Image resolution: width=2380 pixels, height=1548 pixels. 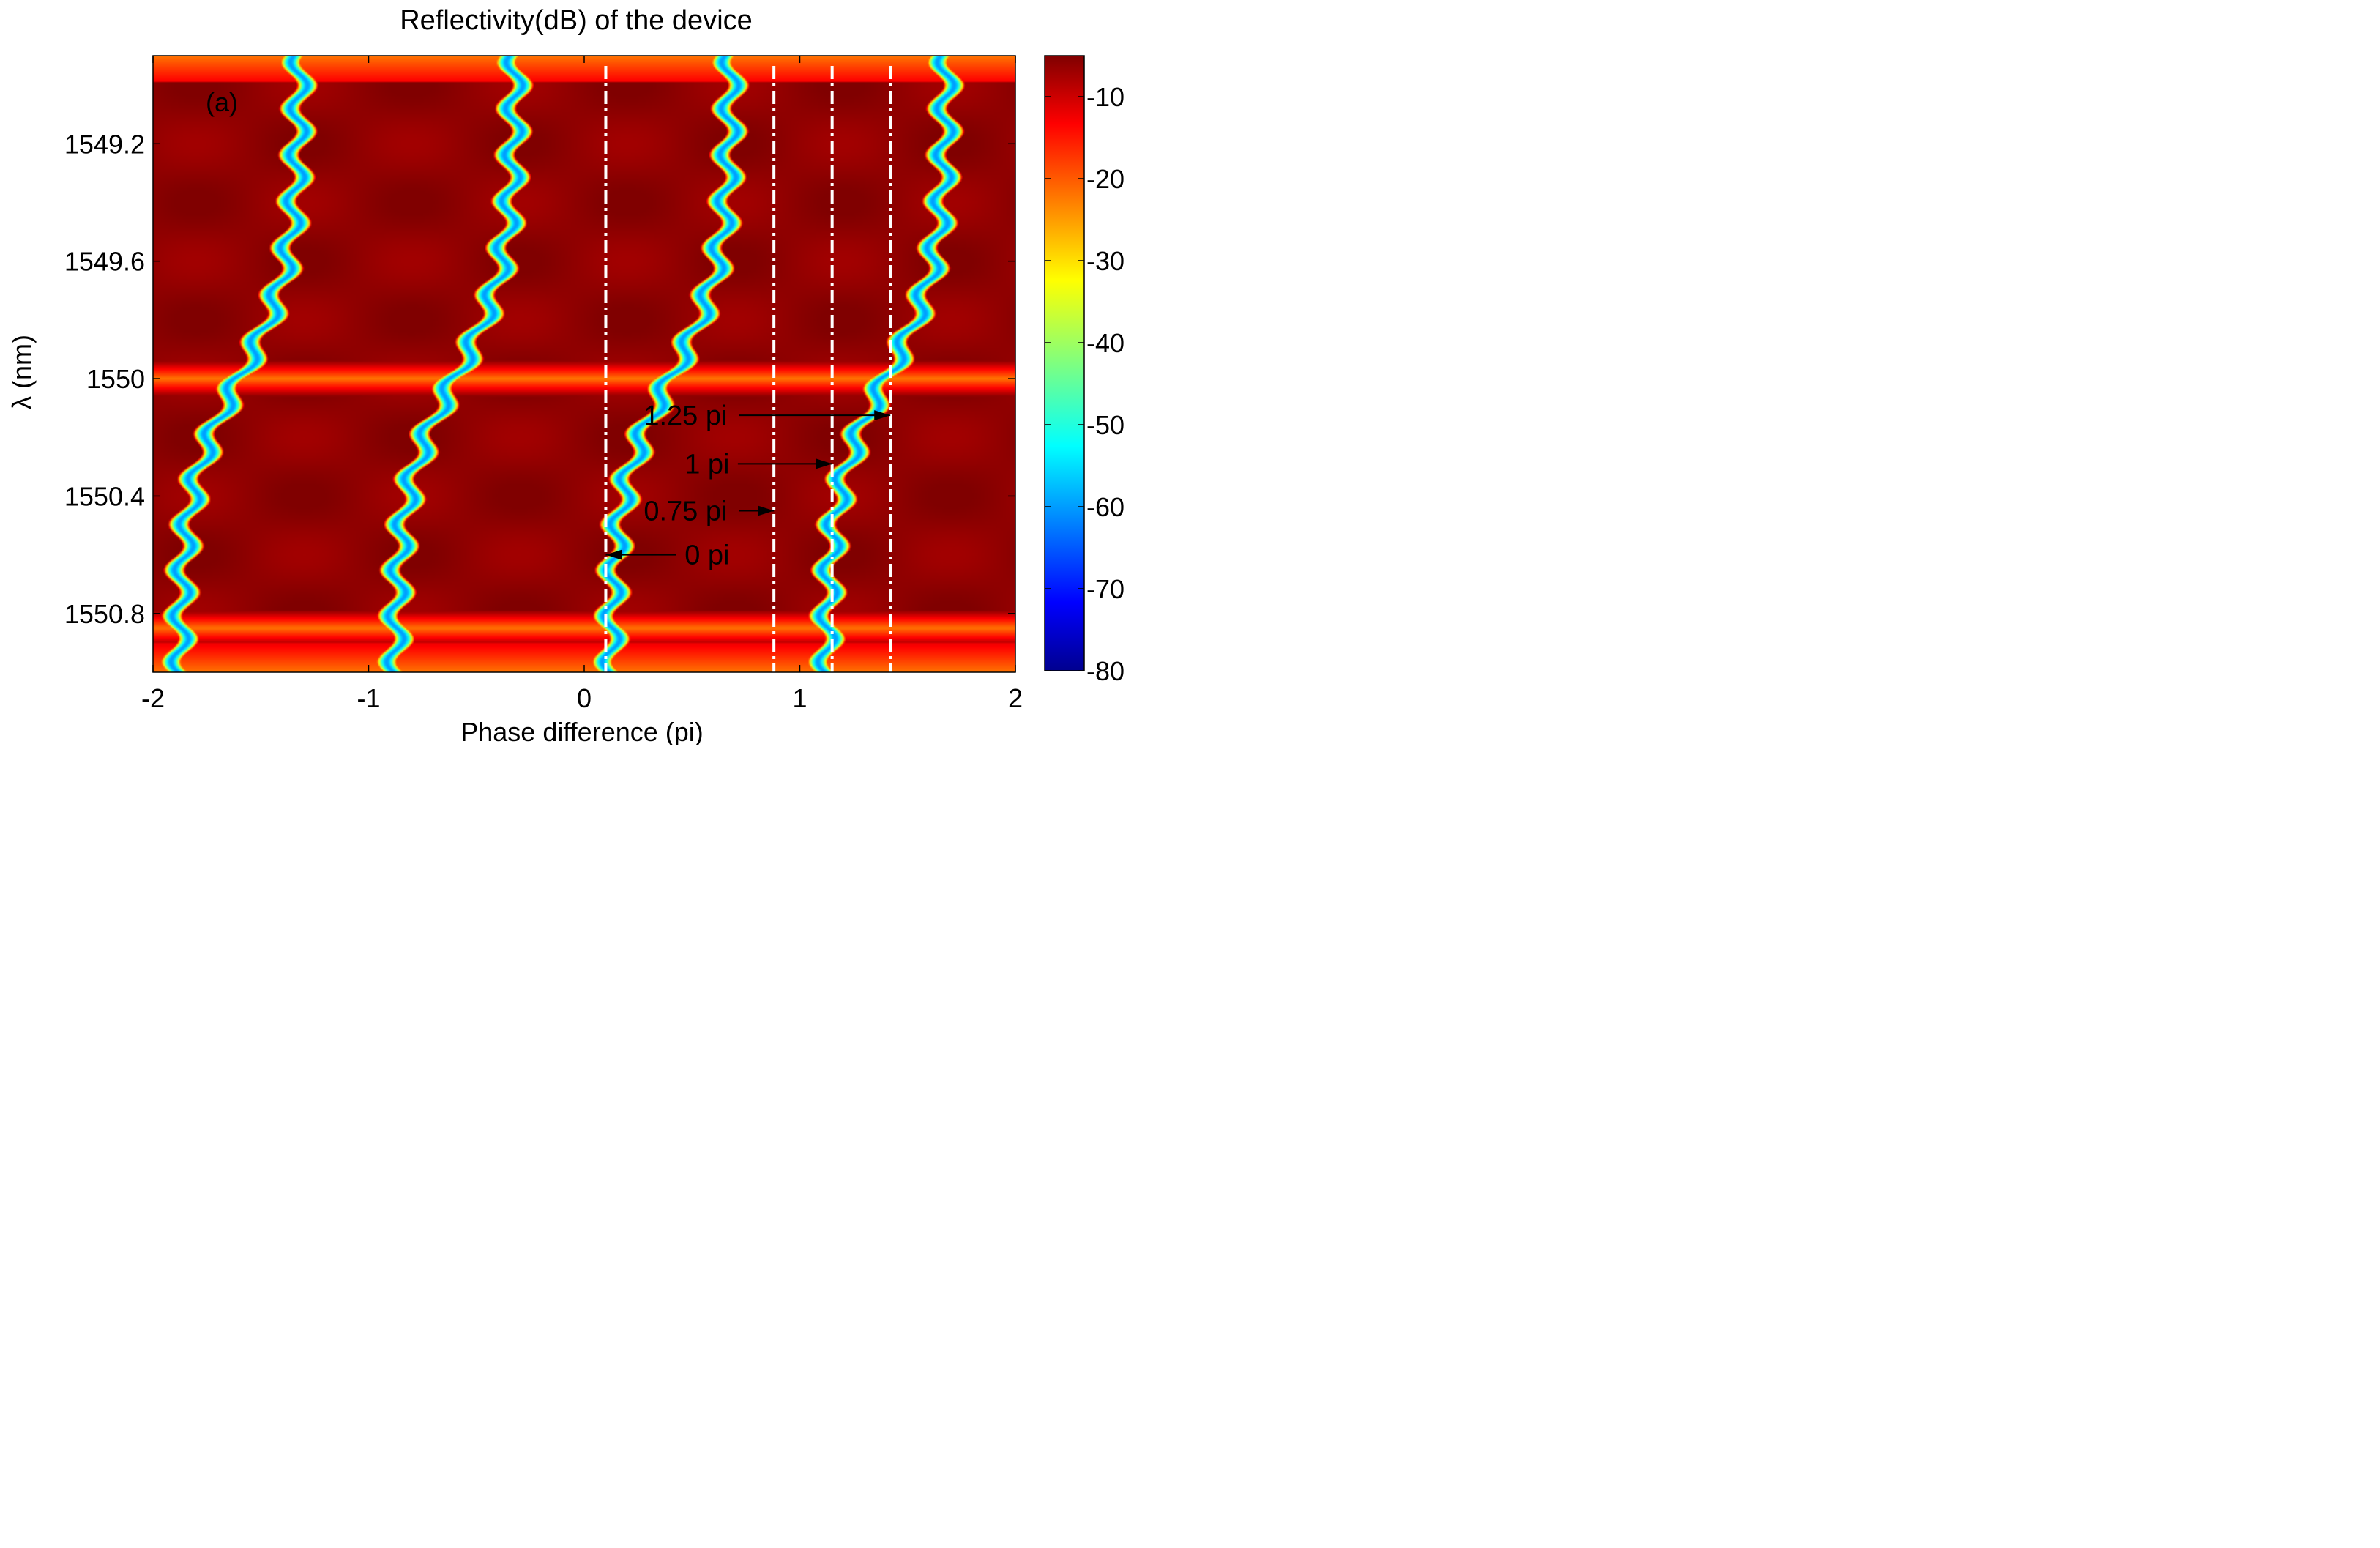 What do you see at coordinates (706, 464) in the screenshot?
I see `annotation-label: 1 pi` at bounding box center [706, 464].